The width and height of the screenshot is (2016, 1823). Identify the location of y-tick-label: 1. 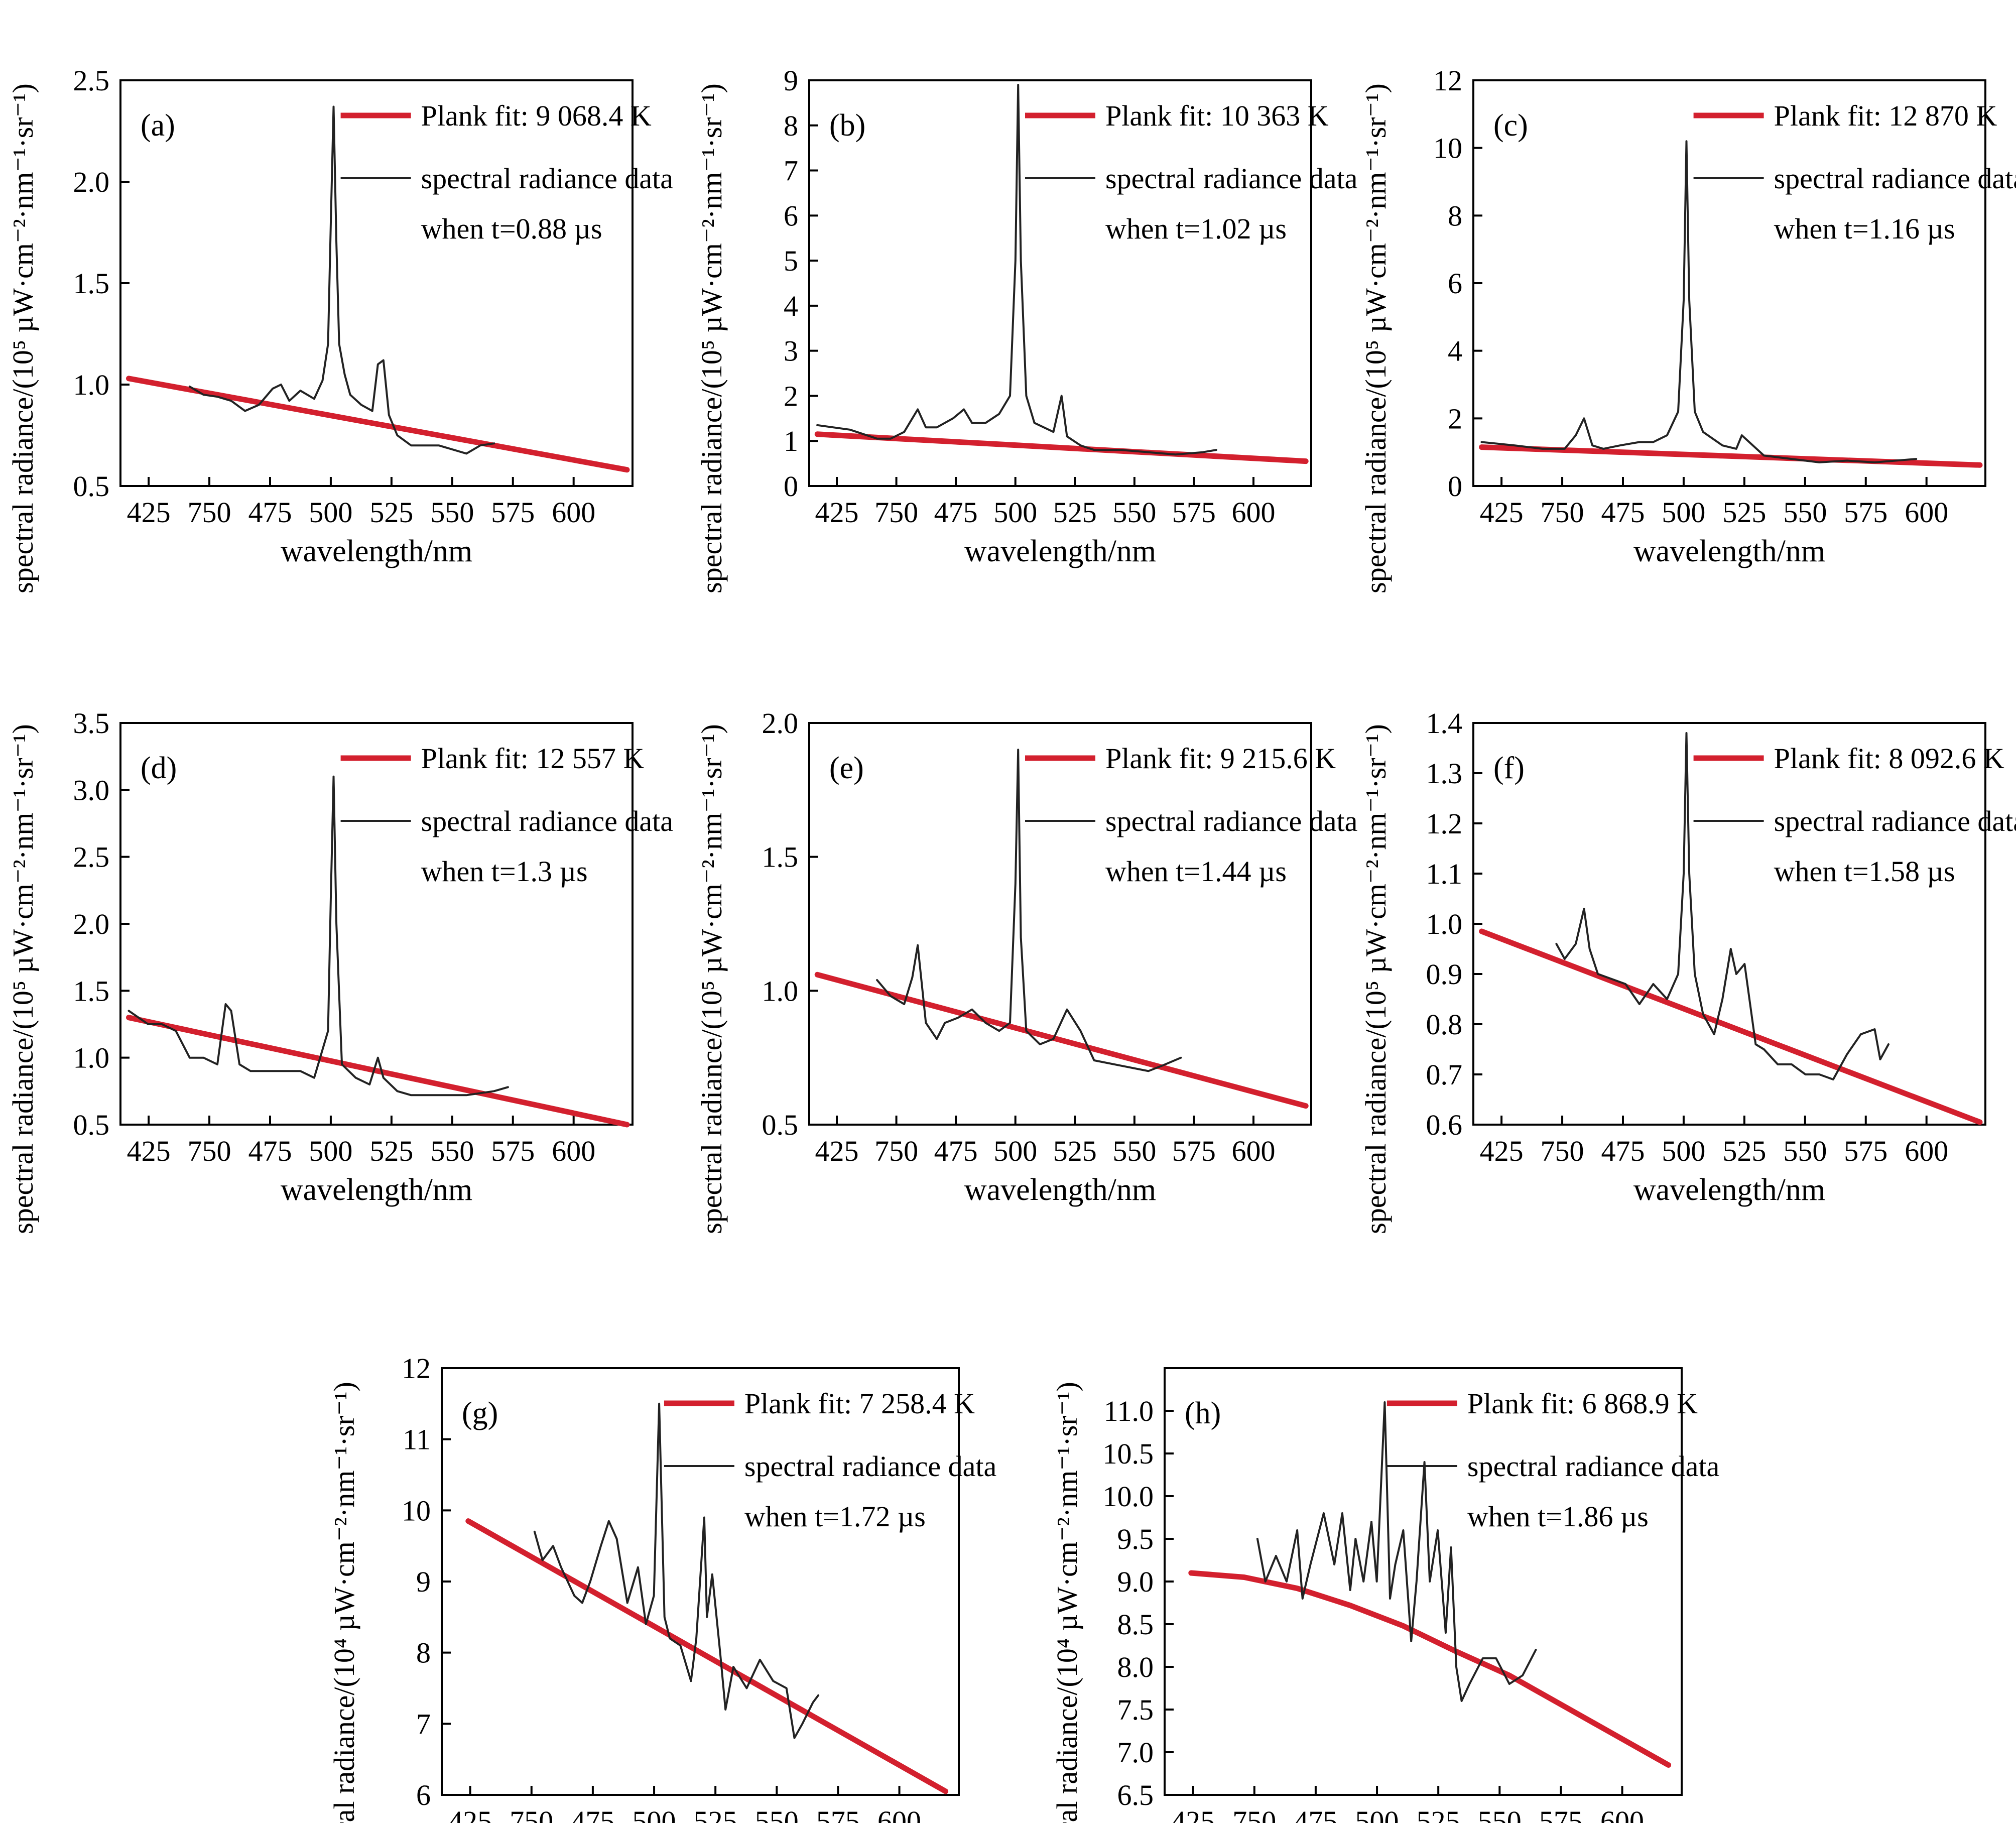
(791, 441).